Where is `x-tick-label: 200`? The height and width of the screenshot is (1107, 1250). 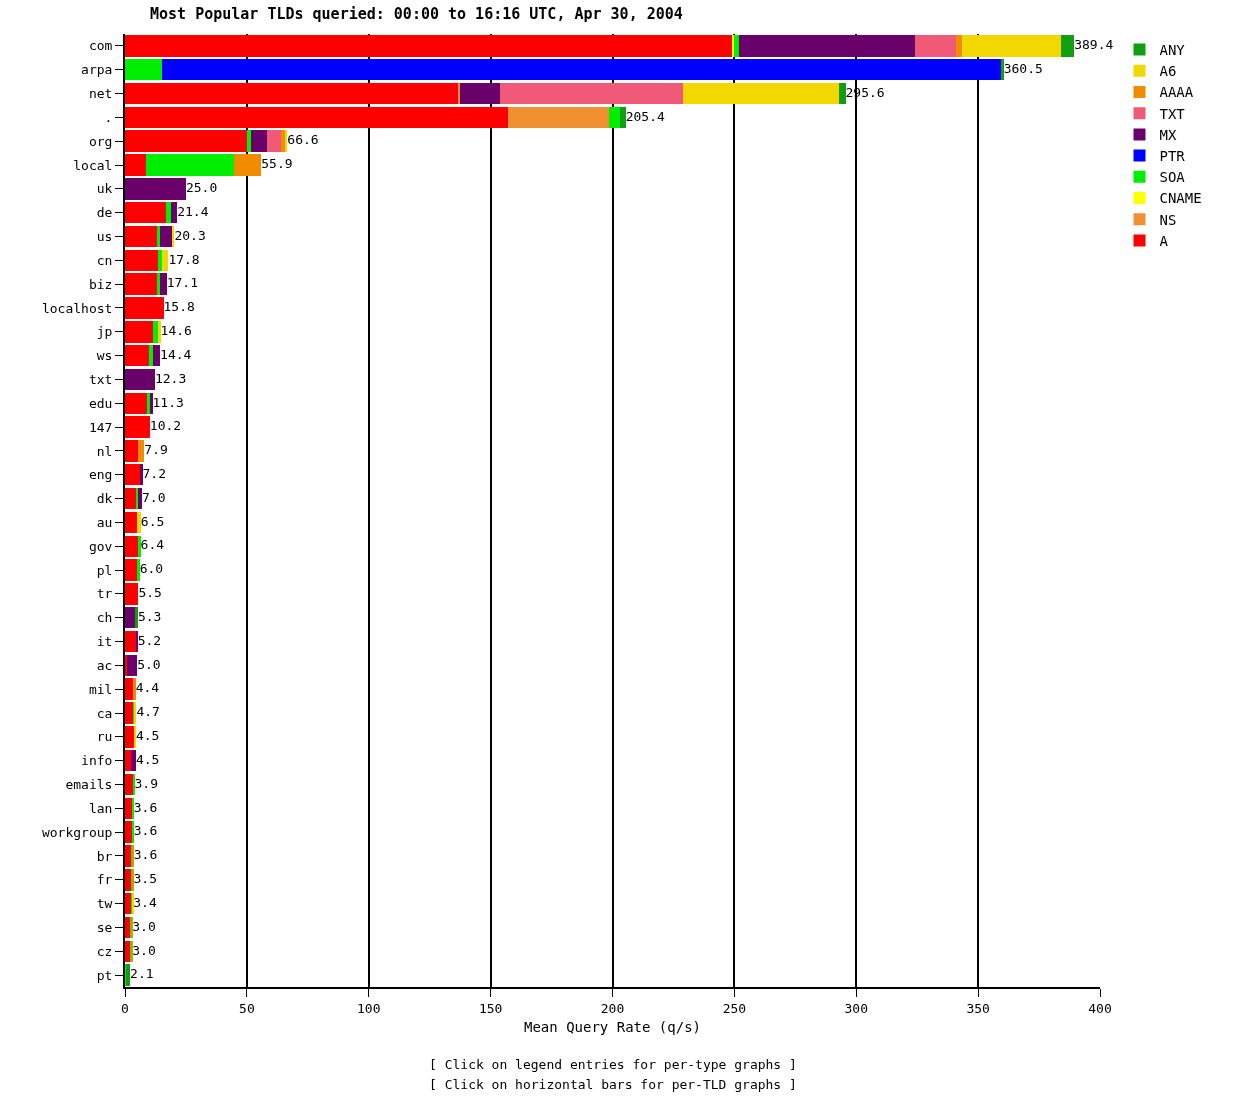 x-tick-label: 200 is located at coordinates (612, 1008).